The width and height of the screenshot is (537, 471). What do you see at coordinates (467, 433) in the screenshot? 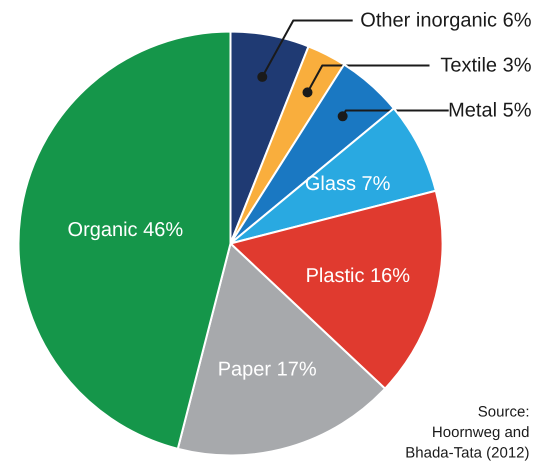
I see `source-note: Source: Hoornweg and Bhada-Tata (2012)` at bounding box center [467, 433].